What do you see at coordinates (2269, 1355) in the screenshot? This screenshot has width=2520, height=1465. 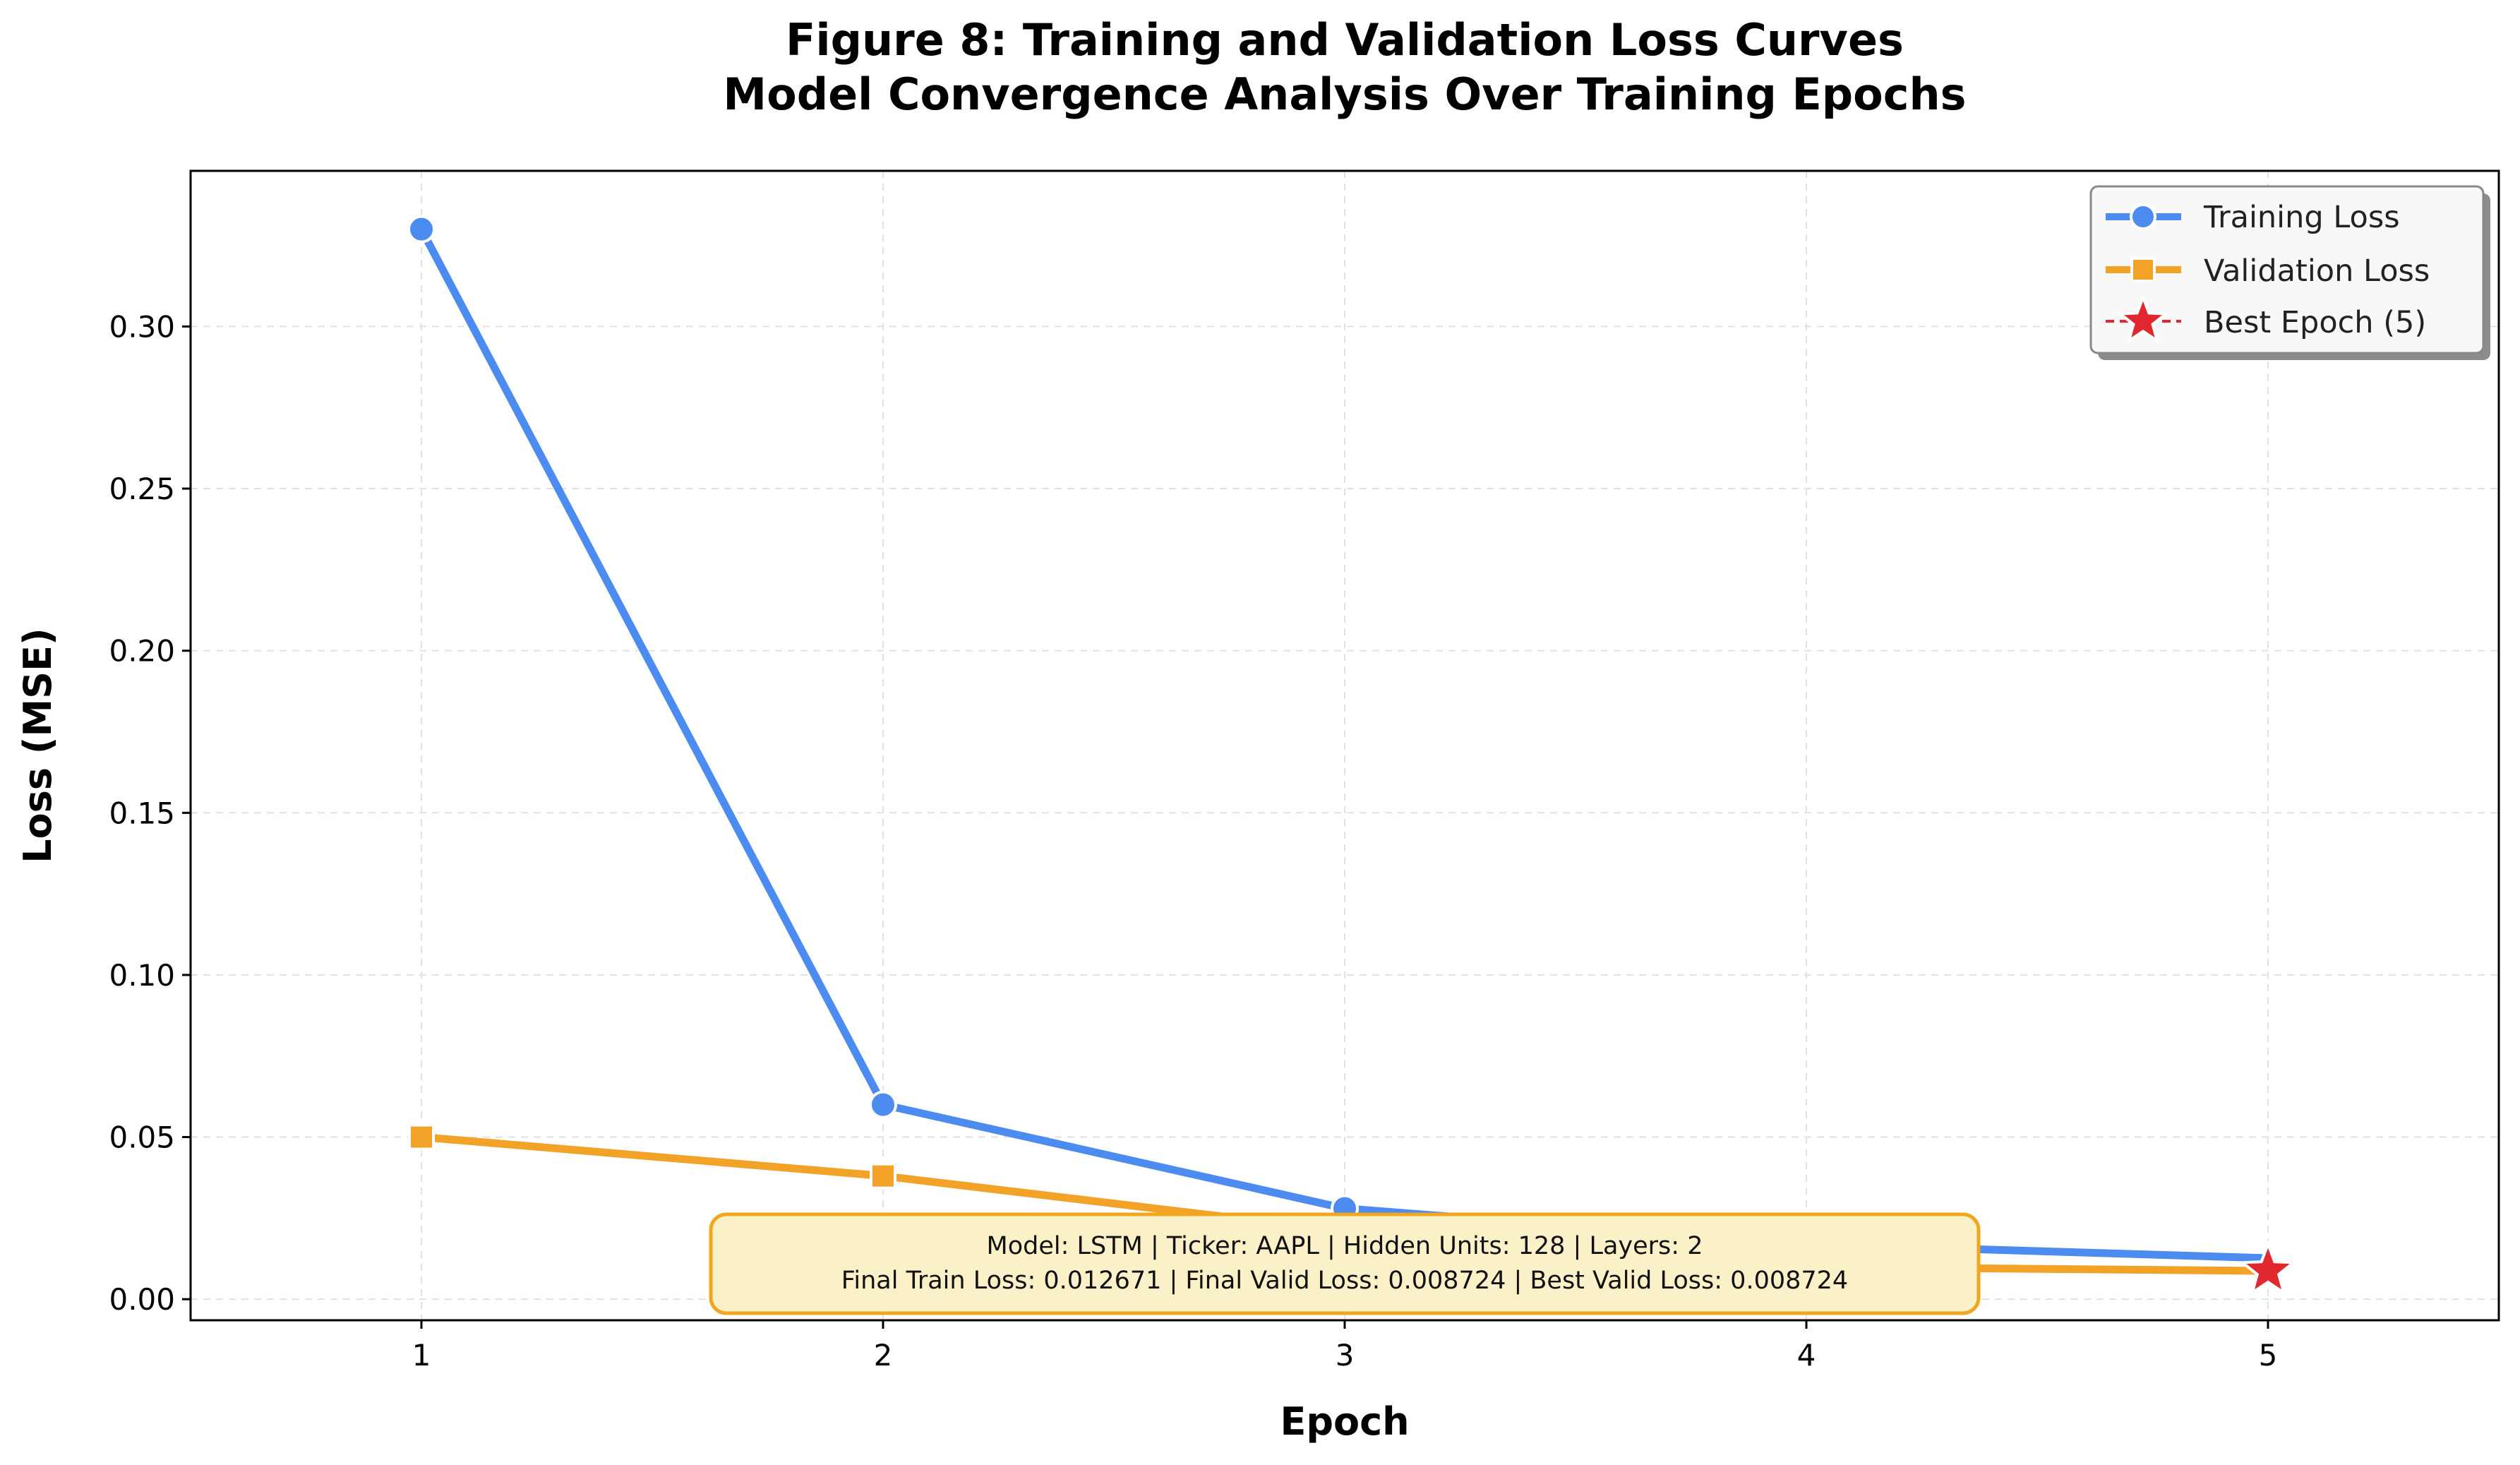 I see `x-tick-label: 5` at bounding box center [2269, 1355].